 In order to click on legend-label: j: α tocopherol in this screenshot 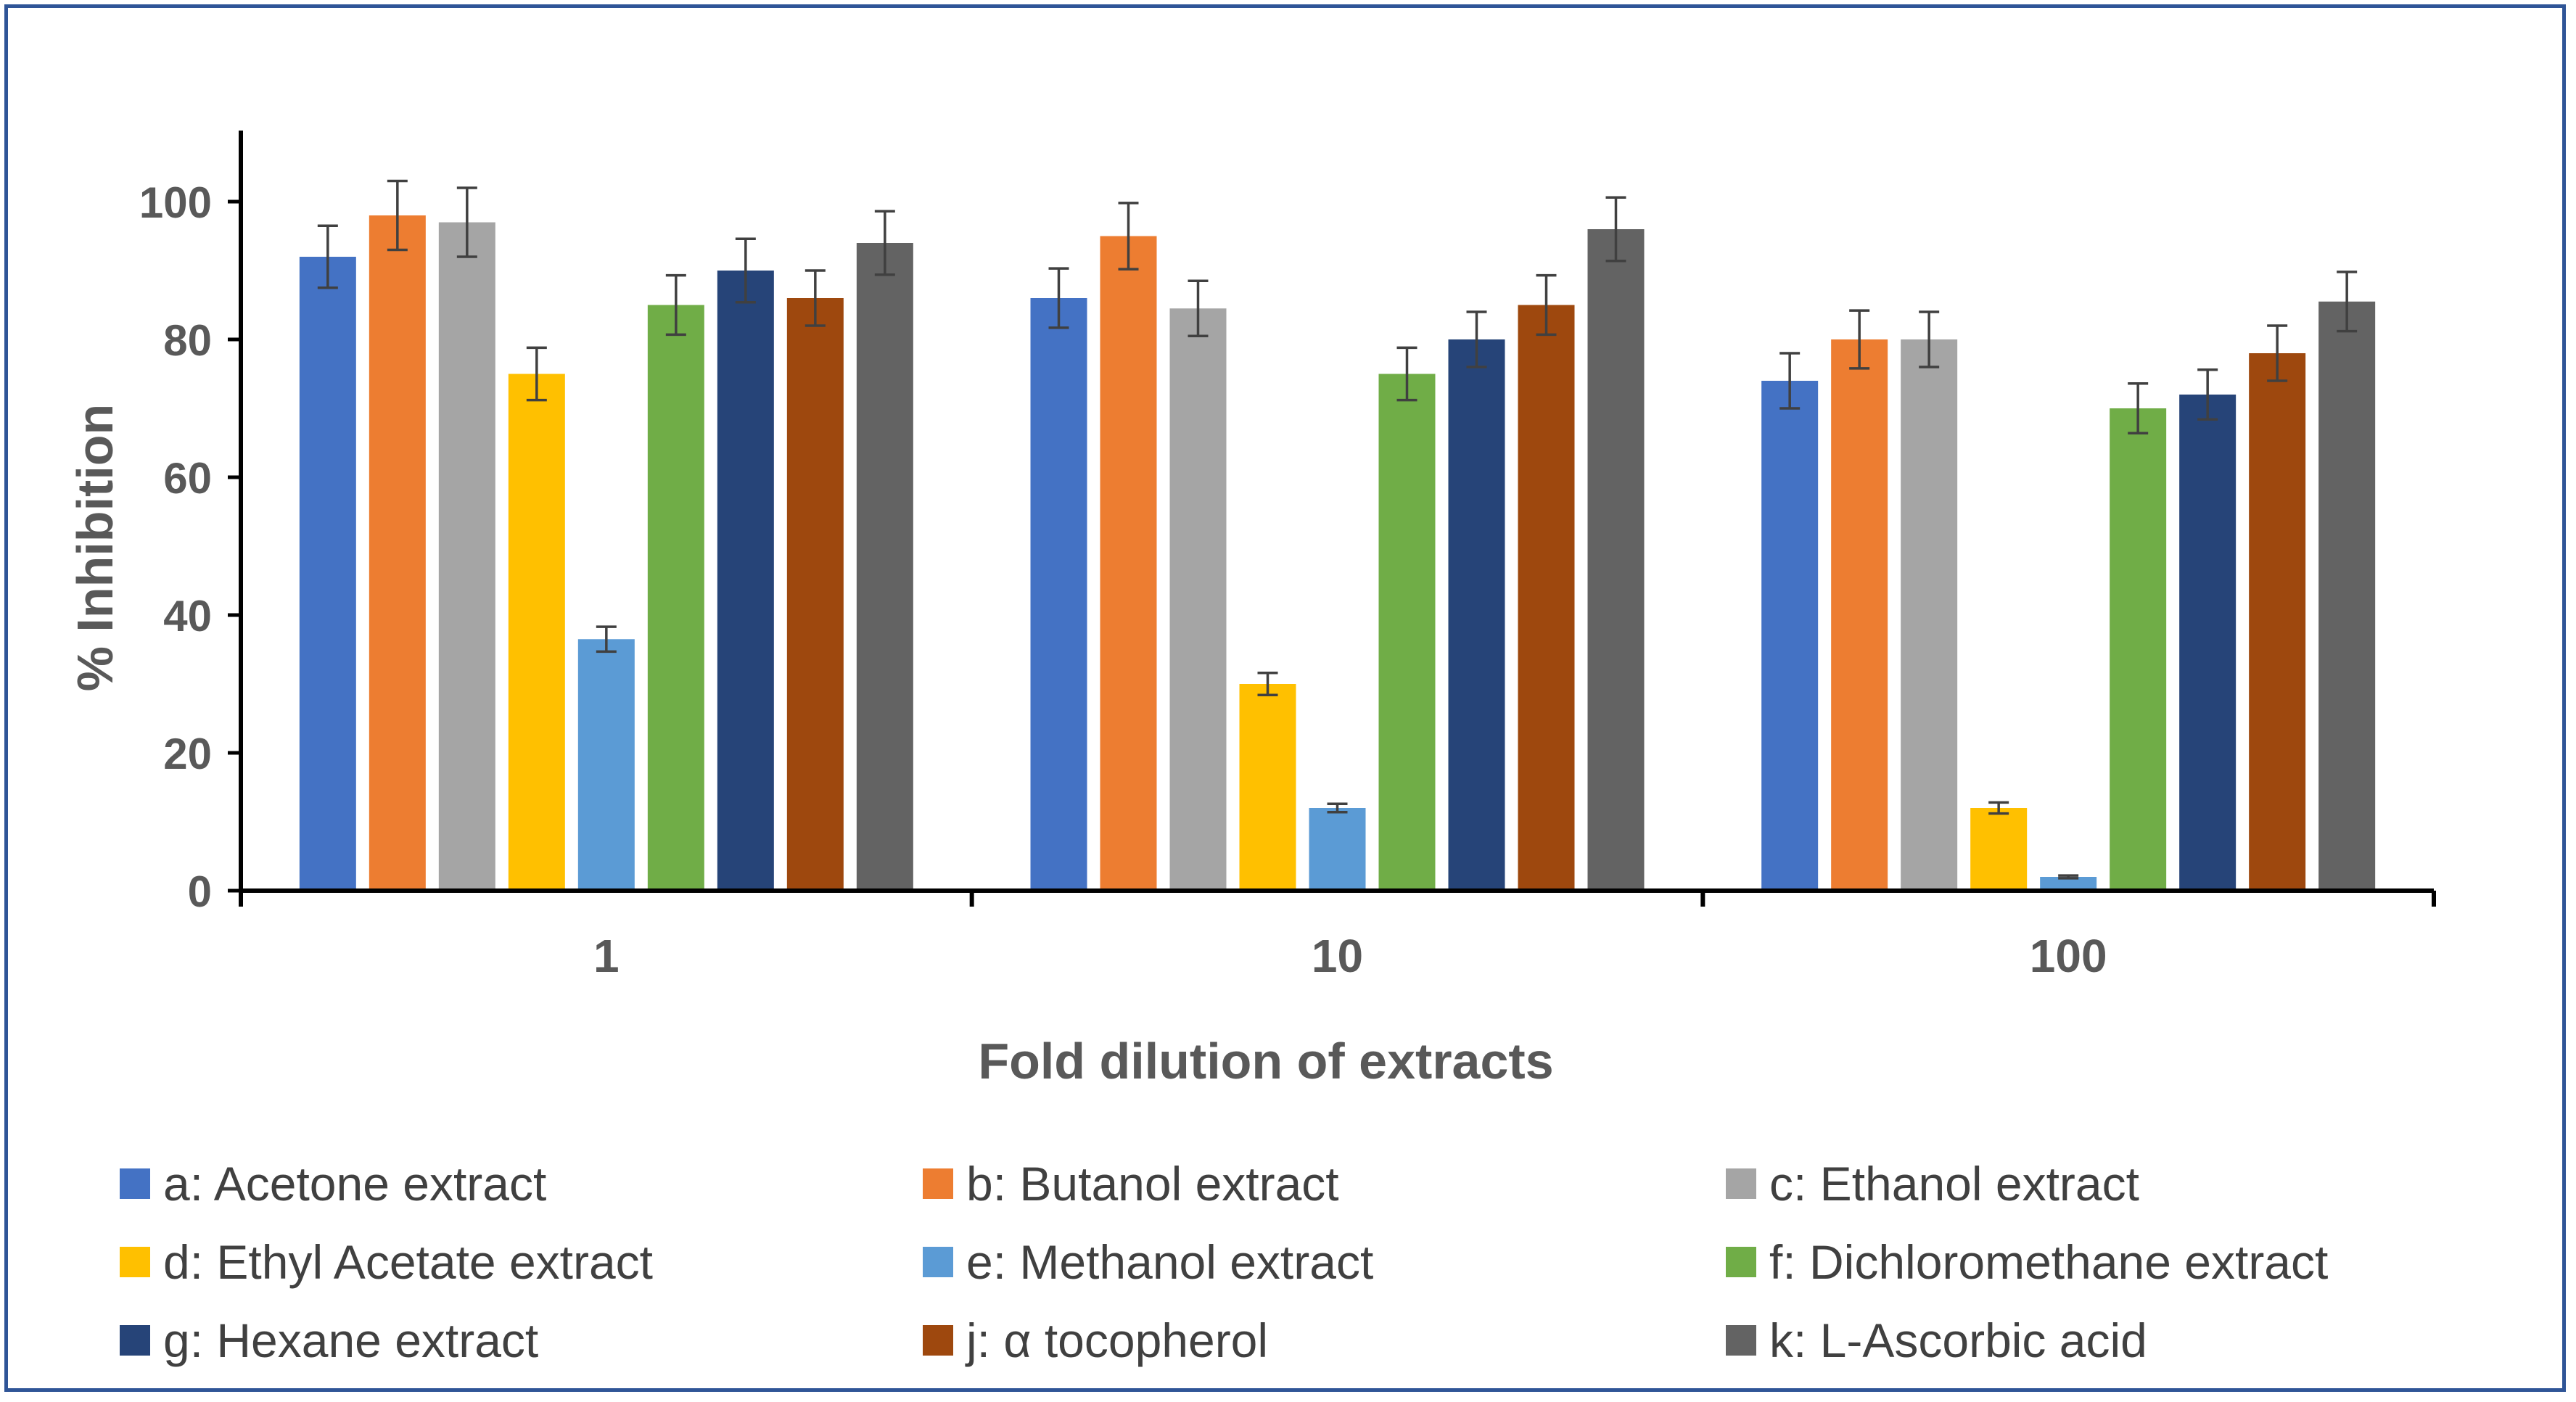, I will do `click(1117, 1340)`.